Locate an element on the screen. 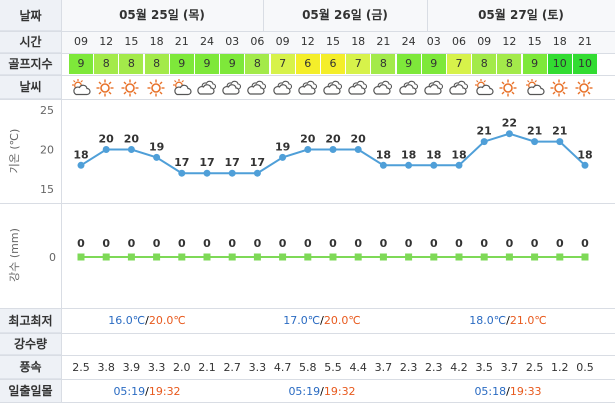 Image resolution: width=615 pixels, height=403 pixels. y-tick-label: 25 is located at coordinates (47, 110).